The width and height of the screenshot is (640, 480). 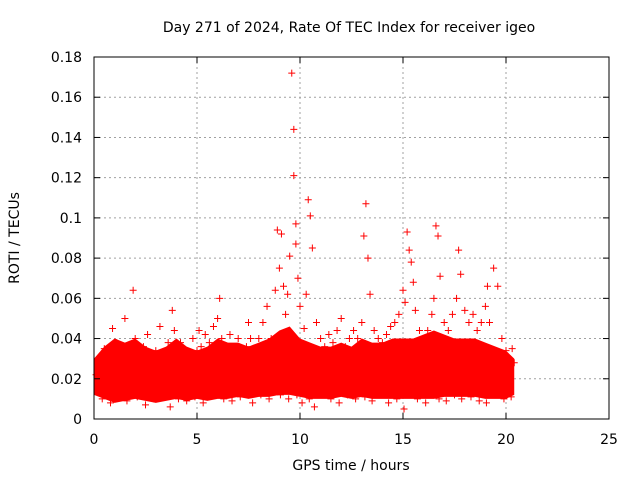 I want to click on y-tick-label: 0.18, so click(x=66, y=58).